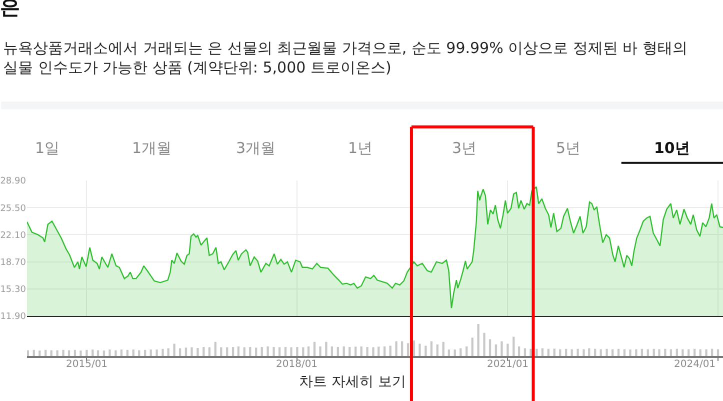 This screenshot has width=723, height=401. I want to click on y-tick-label: 15.30, so click(13, 290).